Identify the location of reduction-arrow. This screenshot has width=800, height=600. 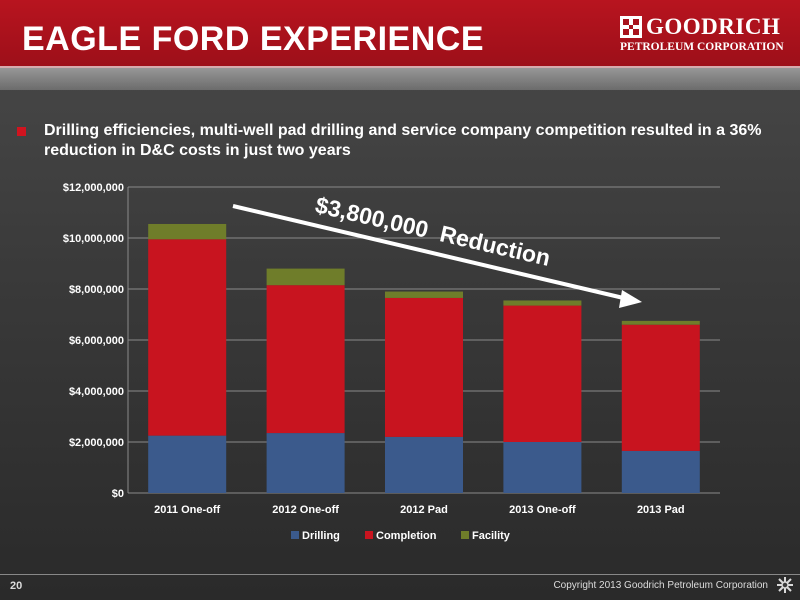
(432, 253).